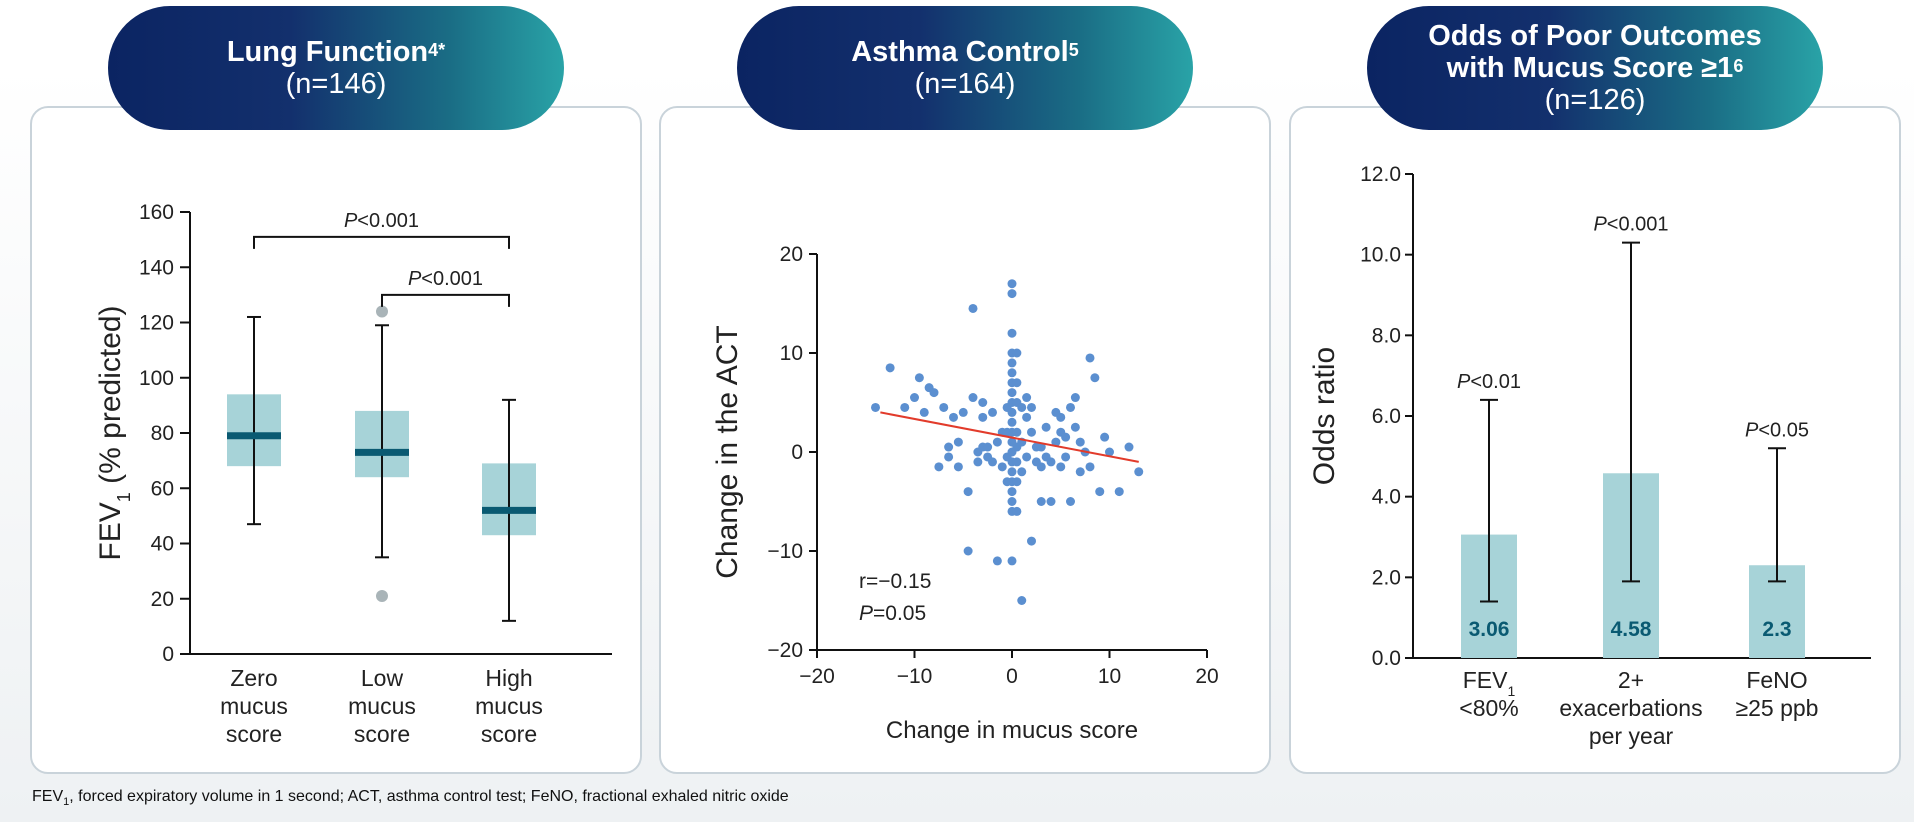 The image size is (1914, 822). I want to click on y-axis-label-part-2: (% predicted), so click(110, 398).